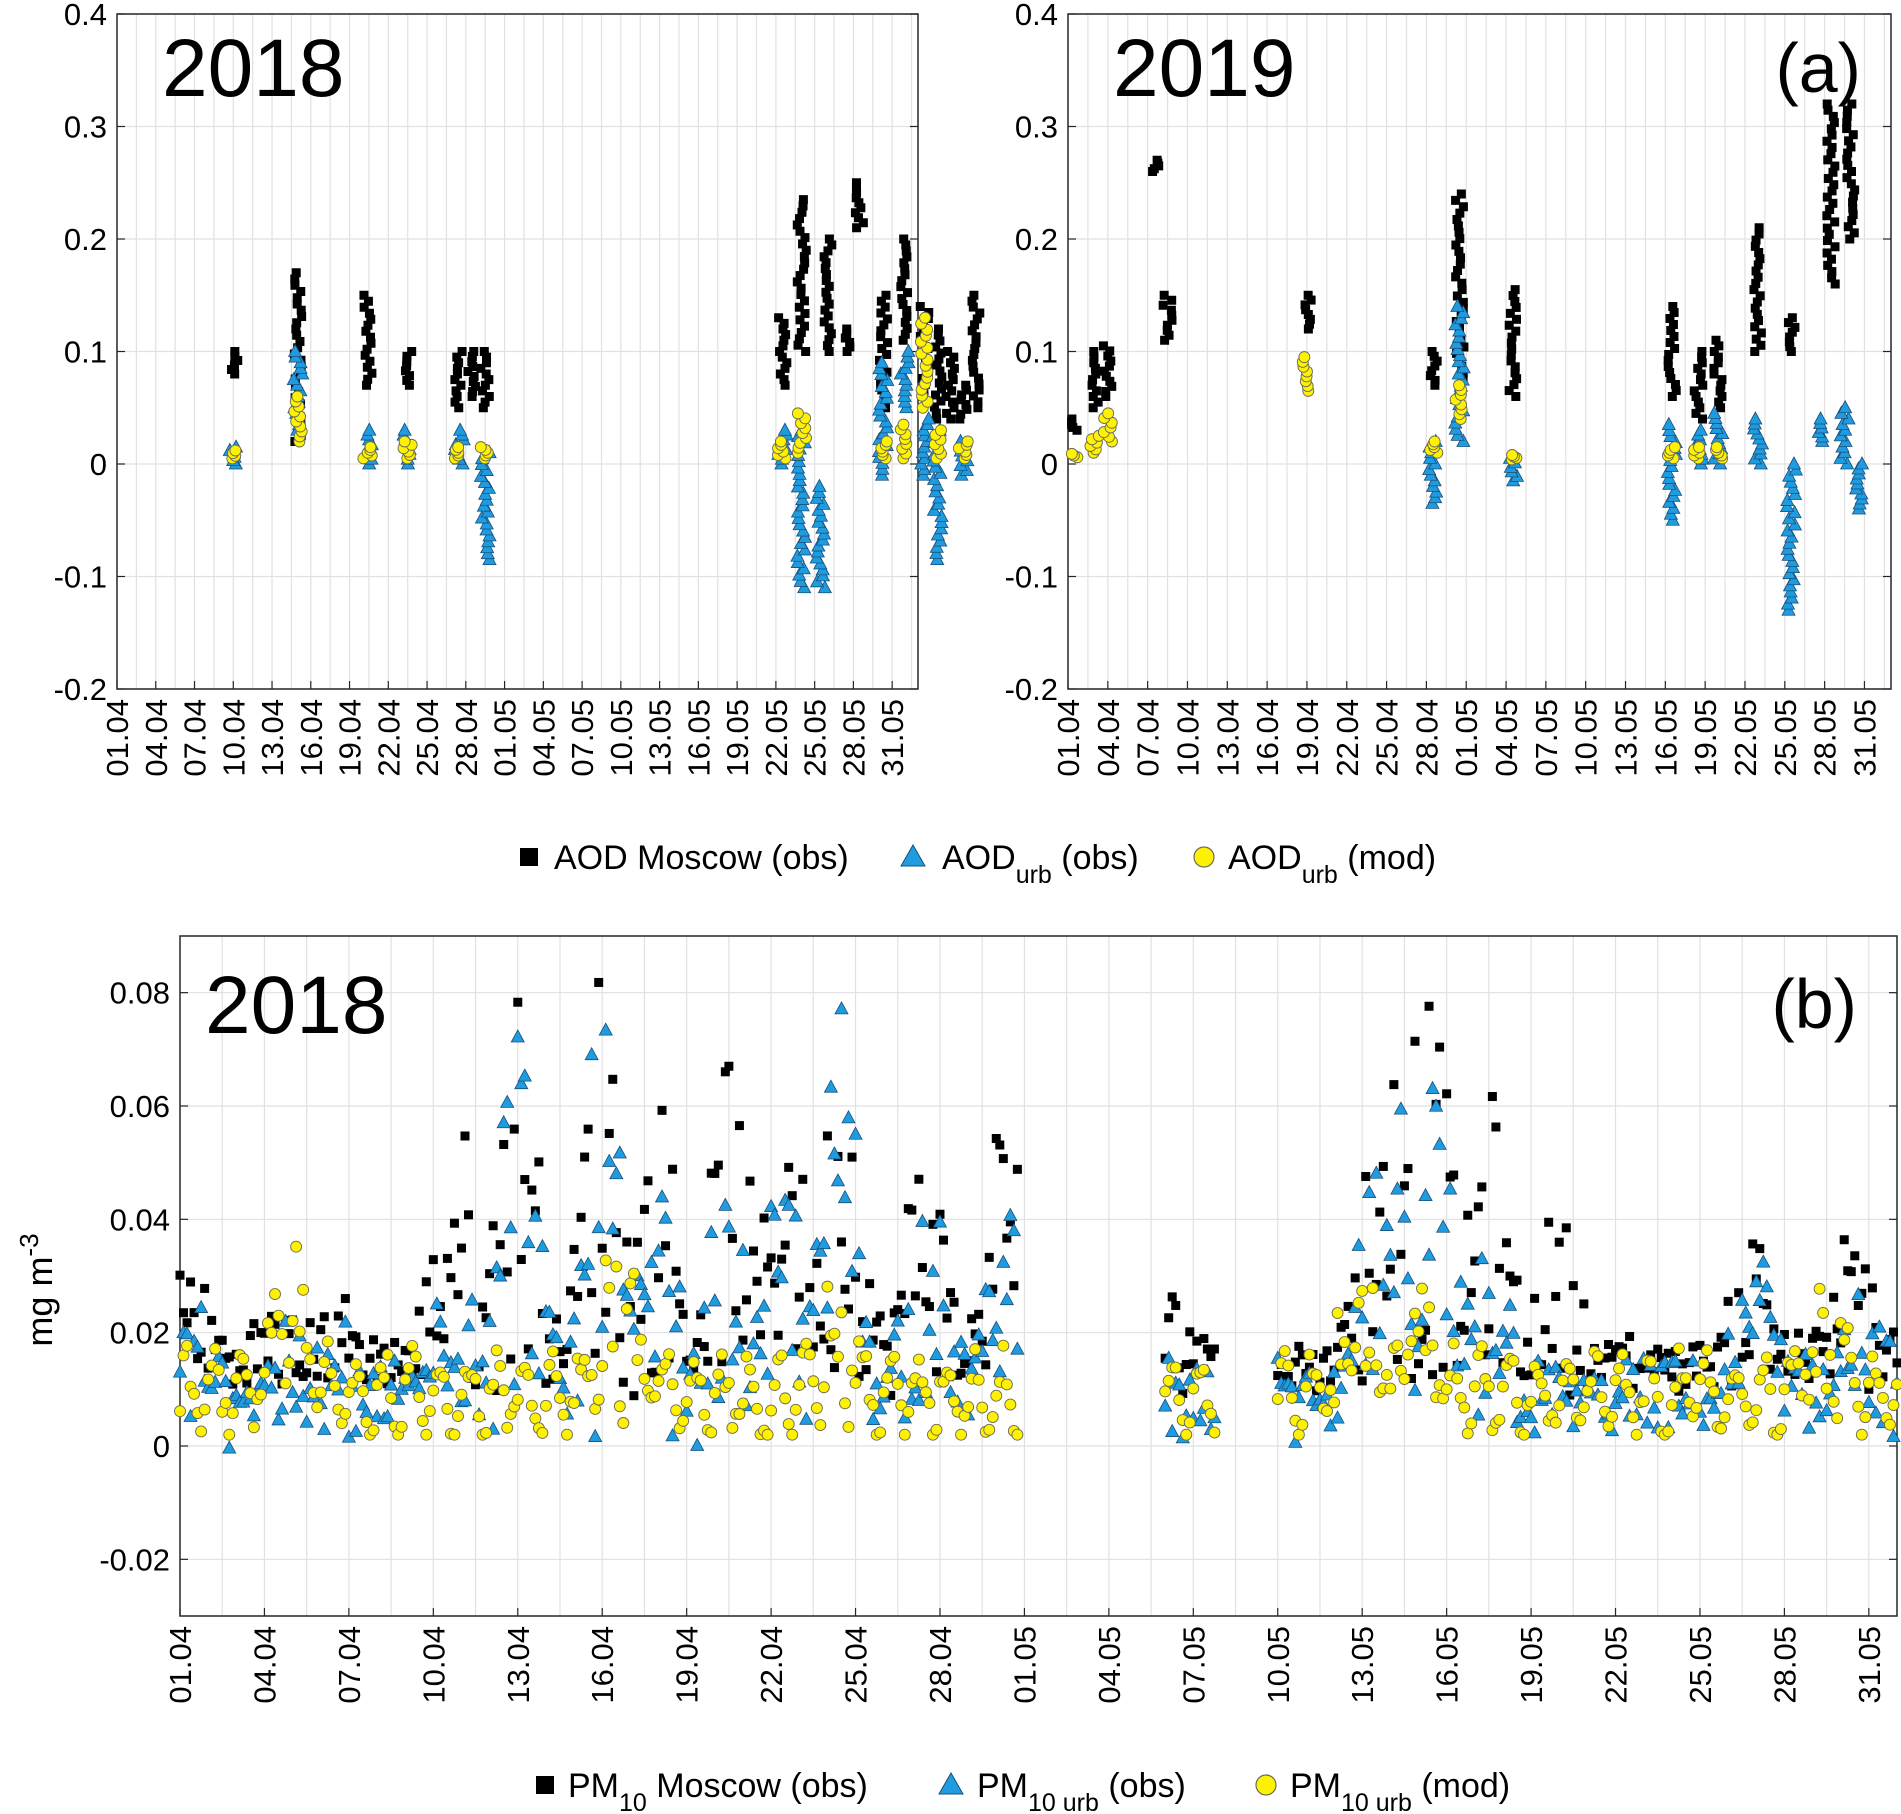 Image resolution: width=1901 pixels, height=1814 pixels. What do you see at coordinates (1546, 738) in the screenshot?
I see `x-tick-label: 07.05` at bounding box center [1546, 738].